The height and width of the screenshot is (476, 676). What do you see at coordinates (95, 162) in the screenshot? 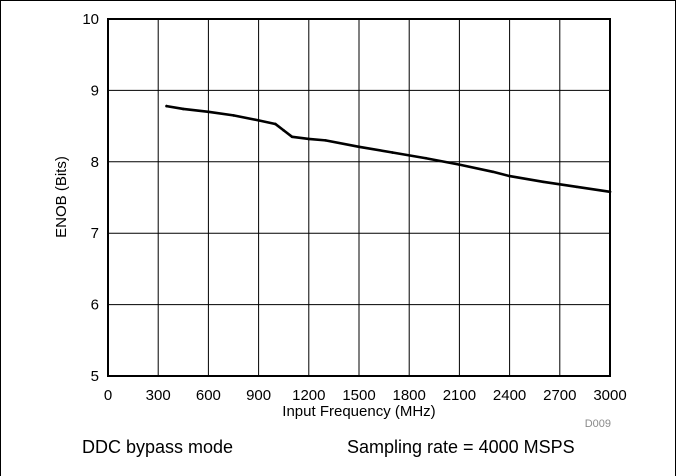
I see `y-tick-label: 8` at bounding box center [95, 162].